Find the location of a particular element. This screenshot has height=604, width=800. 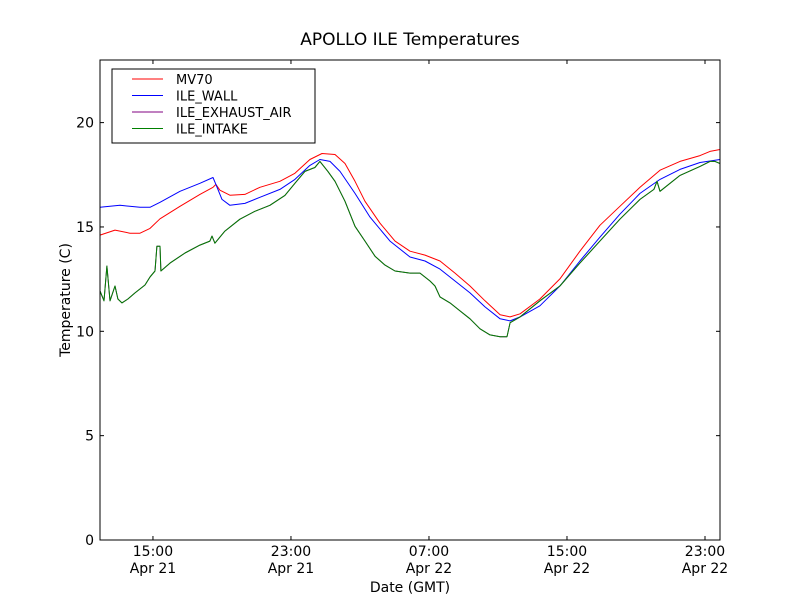

y-tick-label: 5 is located at coordinates (89, 437).